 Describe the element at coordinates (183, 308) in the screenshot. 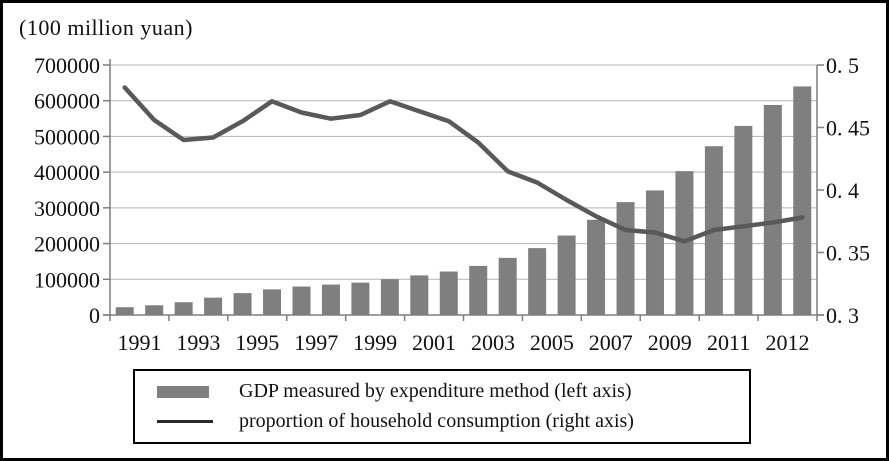

I see `bar-1993` at that location.